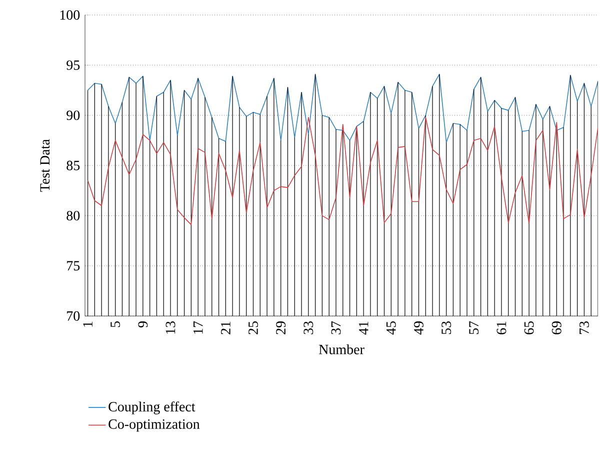 The height and width of the screenshot is (453, 600). Describe the element at coordinates (154, 425) in the screenshot. I see `legend-label: Co-optimization` at that location.